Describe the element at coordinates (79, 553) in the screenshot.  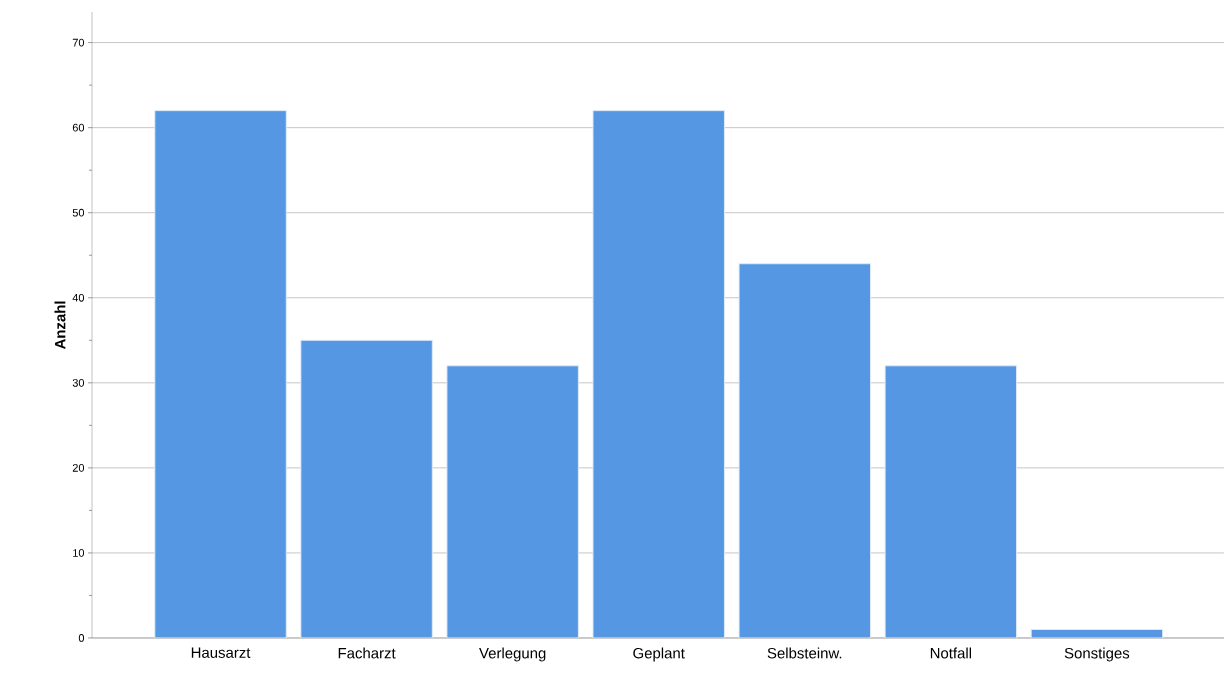
I see `y-tick-label: 10` at that location.